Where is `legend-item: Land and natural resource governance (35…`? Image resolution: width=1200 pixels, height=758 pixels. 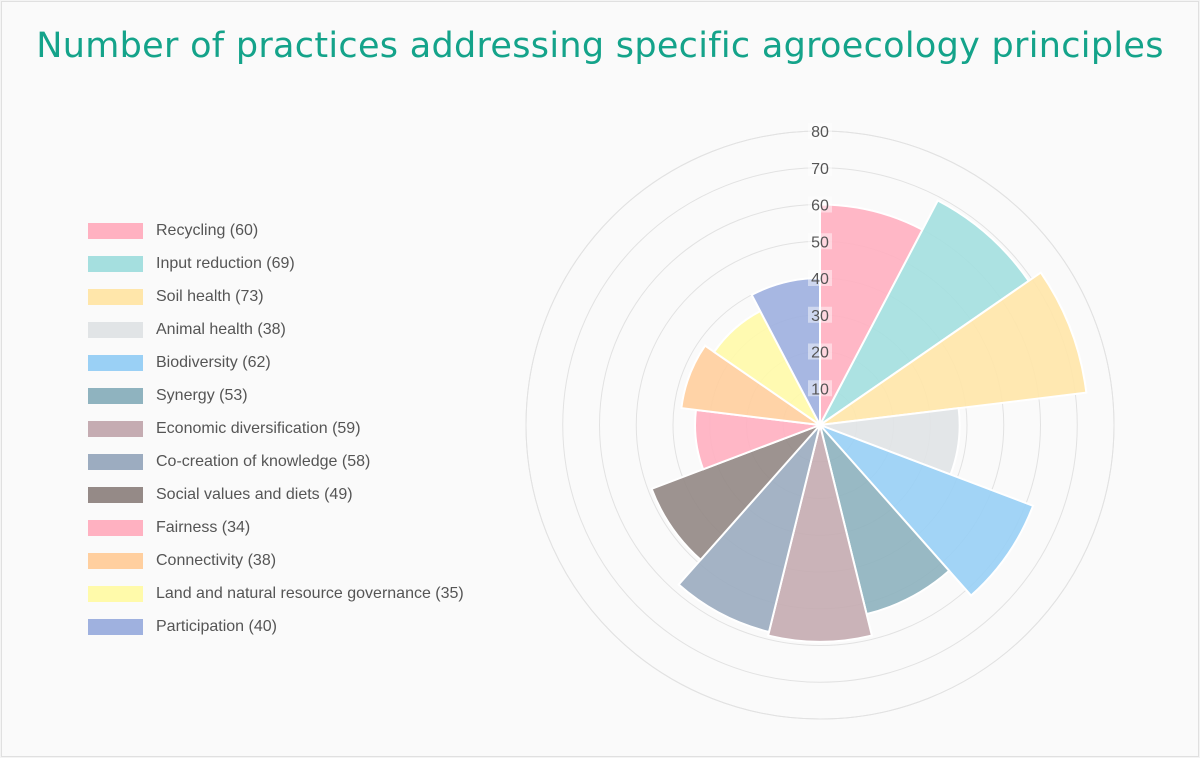
legend-item: Land and natural resource governance (35… is located at coordinates (276, 593).